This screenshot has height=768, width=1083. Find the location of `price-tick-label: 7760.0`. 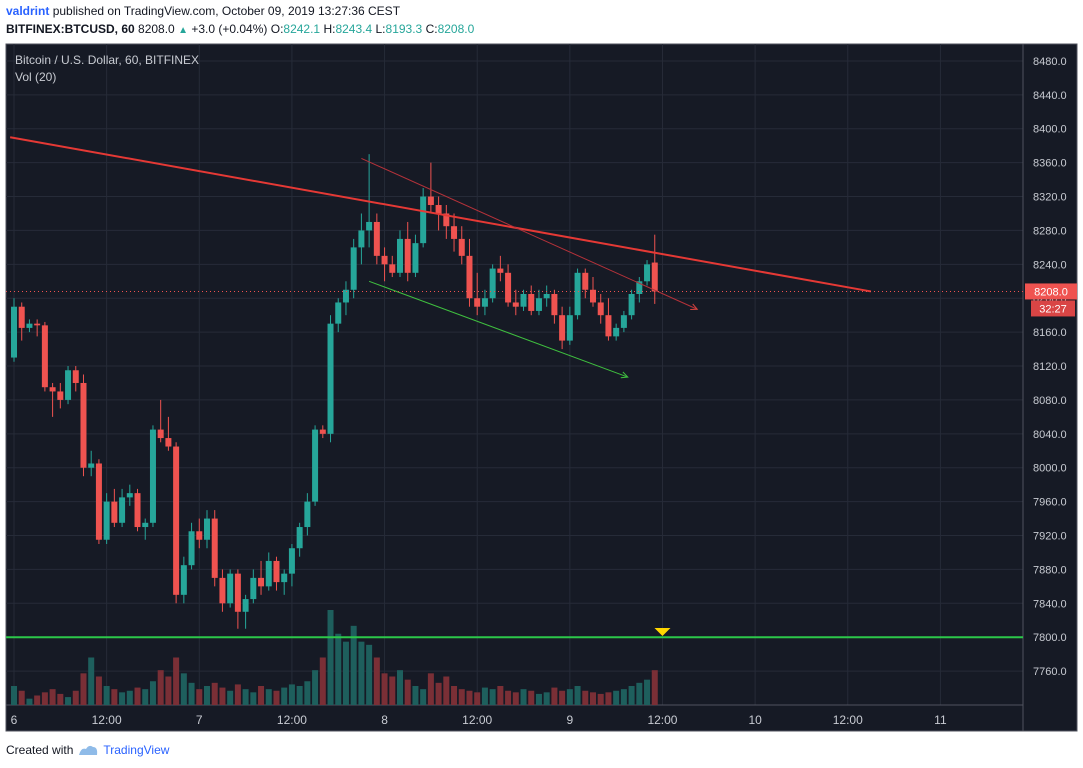

price-tick-label: 7760.0 is located at coordinates (1050, 672).